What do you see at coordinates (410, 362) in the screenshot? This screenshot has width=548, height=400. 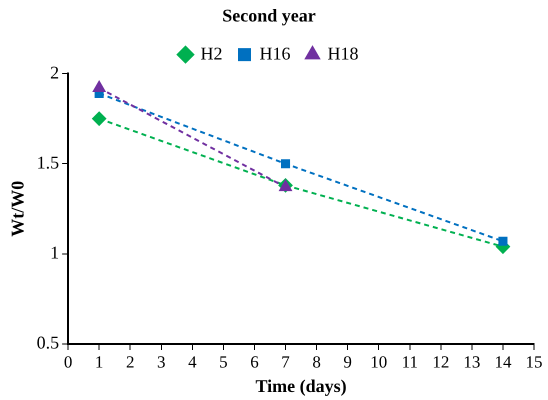 I see `x-tick-label: 11` at bounding box center [410, 362].